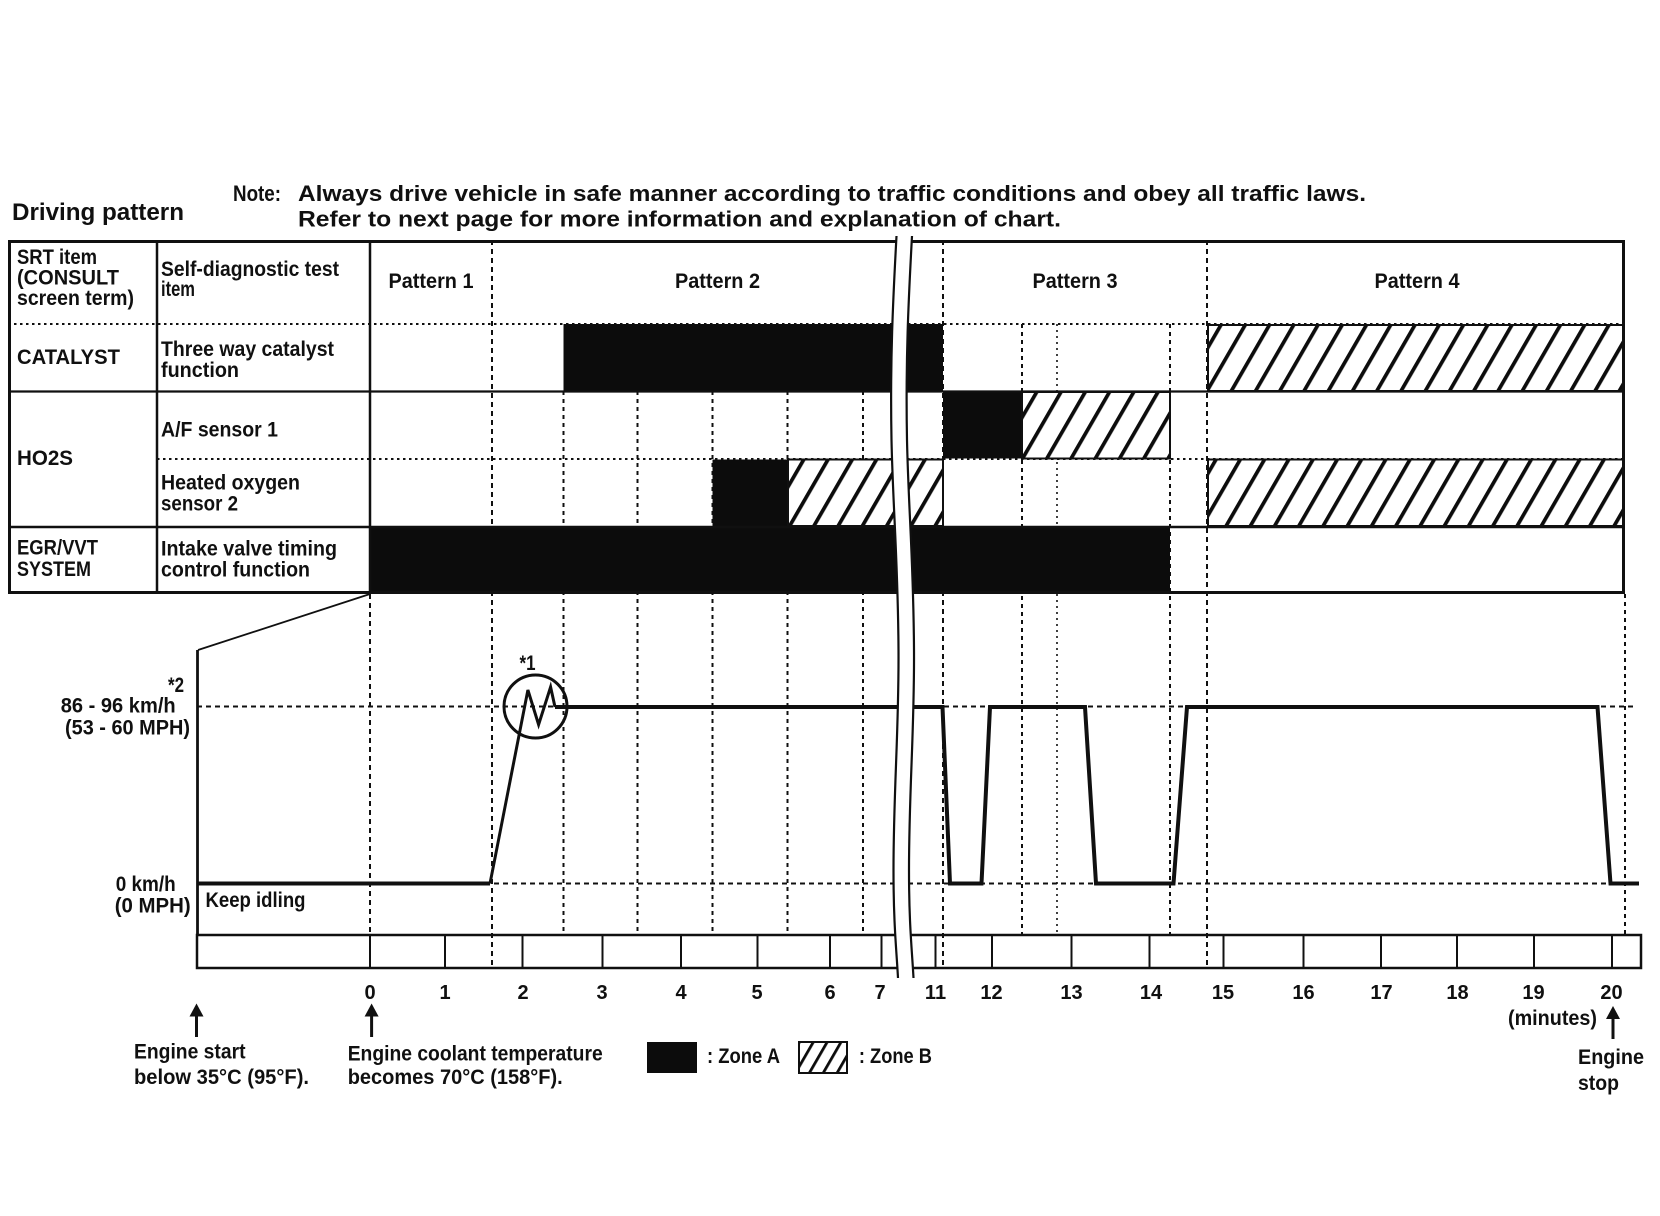 This screenshot has height=1216, width=1660. What do you see at coordinates (1552, 1018) in the screenshot?
I see `svg-text: (minutes)` at bounding box center [1552, 1018].